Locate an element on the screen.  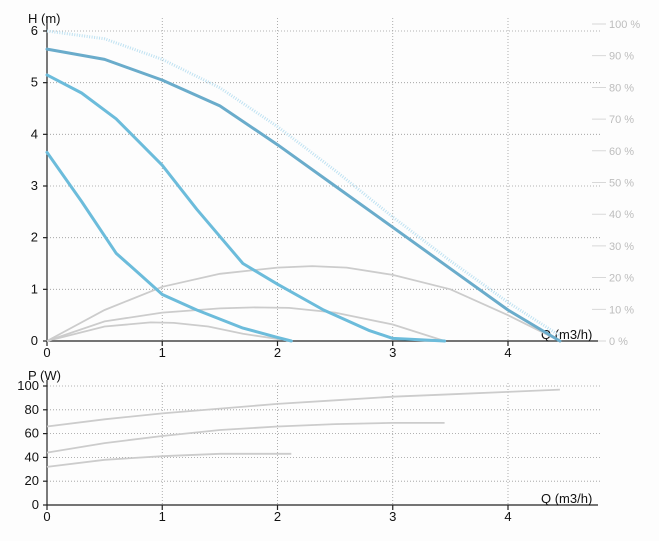
power-ytick-label: 40 is located at coordinates (32, 456).